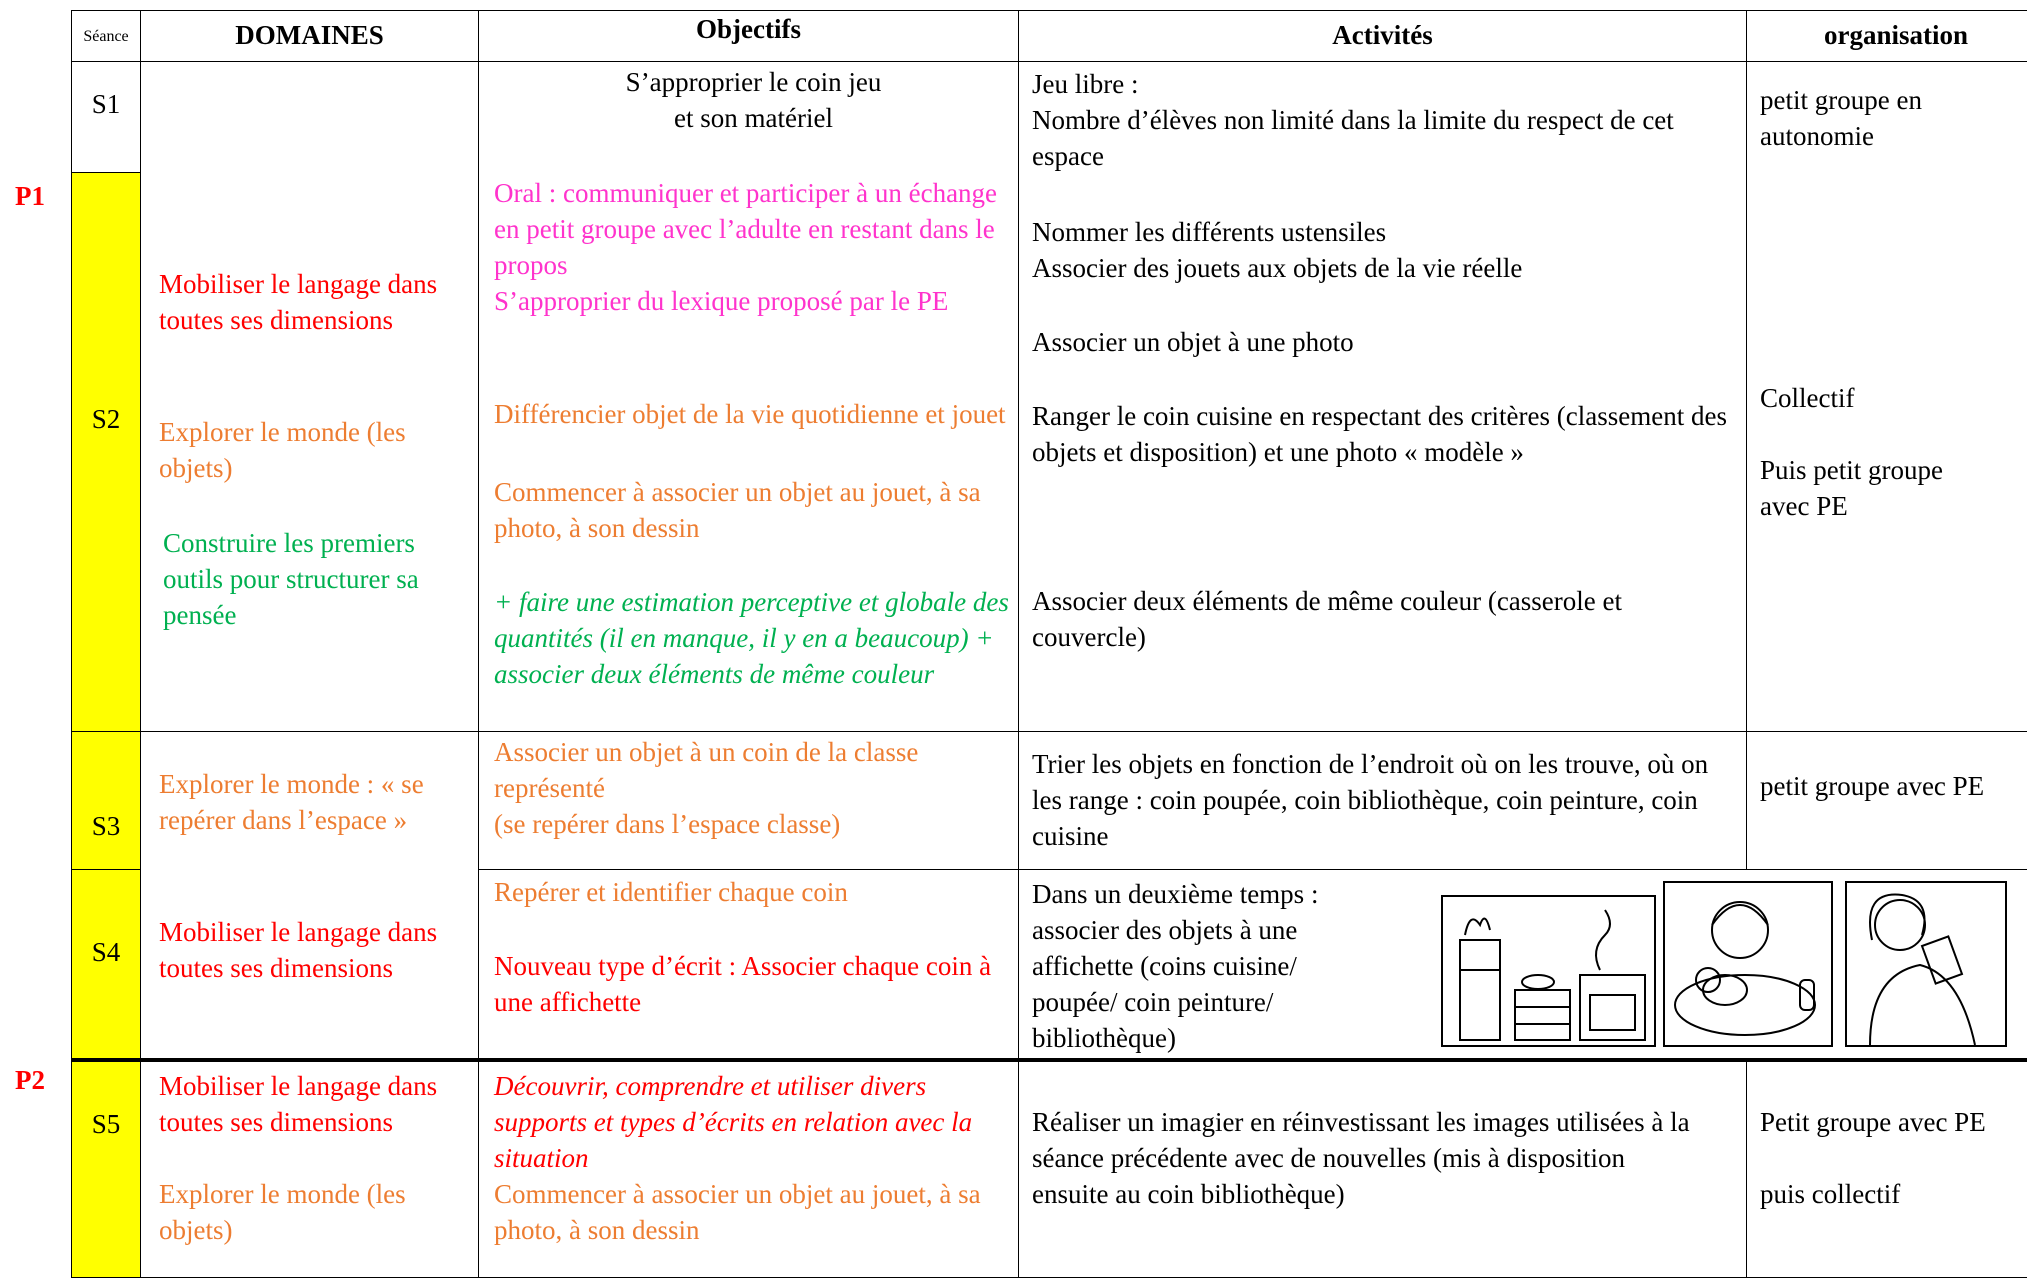  What do you see at coordinates (106, 1124) in the screenshot?
I see `seance-label: S5` at bounding box center [106, 1124].